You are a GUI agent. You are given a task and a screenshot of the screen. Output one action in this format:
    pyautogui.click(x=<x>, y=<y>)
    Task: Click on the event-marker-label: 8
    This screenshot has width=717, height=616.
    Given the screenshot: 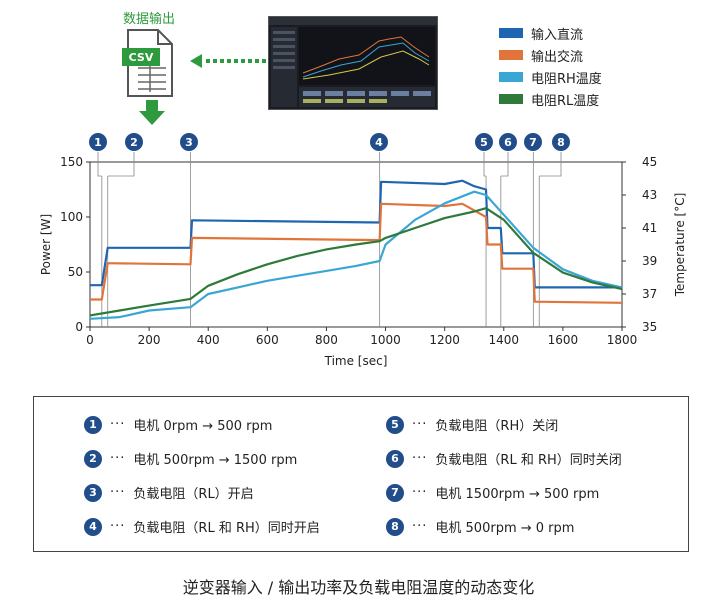 What is the action you would take?
    pyautogui.click(x=561, y=142)
    